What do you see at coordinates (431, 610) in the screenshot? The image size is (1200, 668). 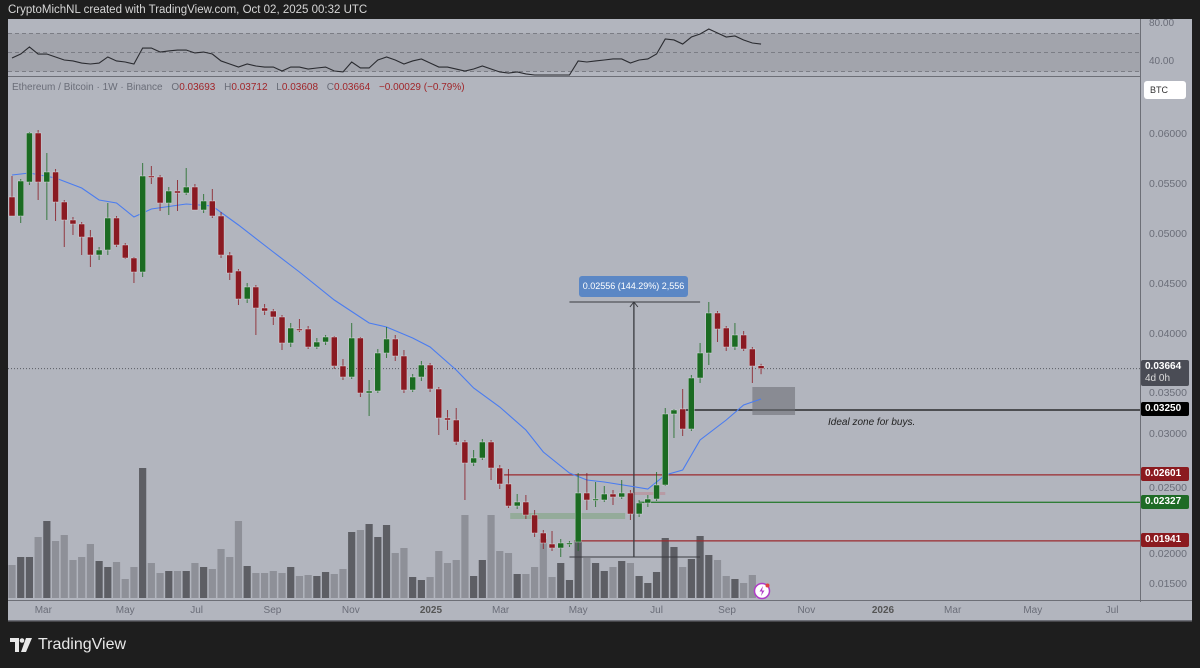 I see `time-tick-label: 2025` at bounding box center [431, 610].